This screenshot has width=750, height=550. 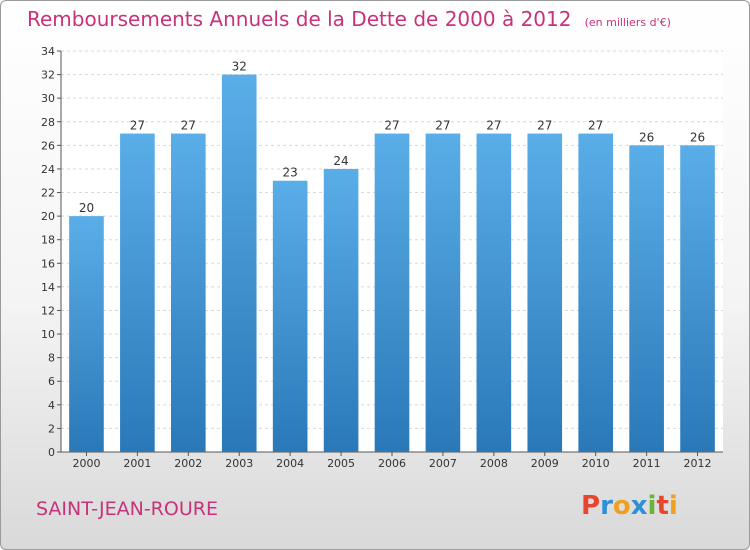 What do you see at coordinates (392, 463) in the screenshot?
I see `x-tick-label: 2006` at bounding box center [392, 463].